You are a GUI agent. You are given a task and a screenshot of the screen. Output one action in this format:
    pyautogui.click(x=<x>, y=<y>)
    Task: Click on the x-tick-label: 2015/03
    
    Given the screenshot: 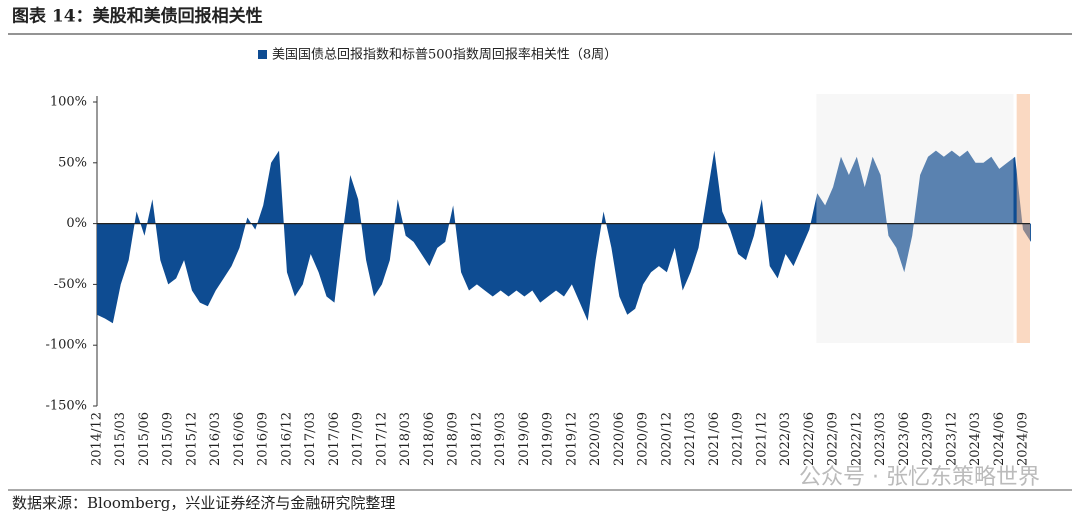 What is the action you would take?
    pyautogui.click(x=120, y=439)
    